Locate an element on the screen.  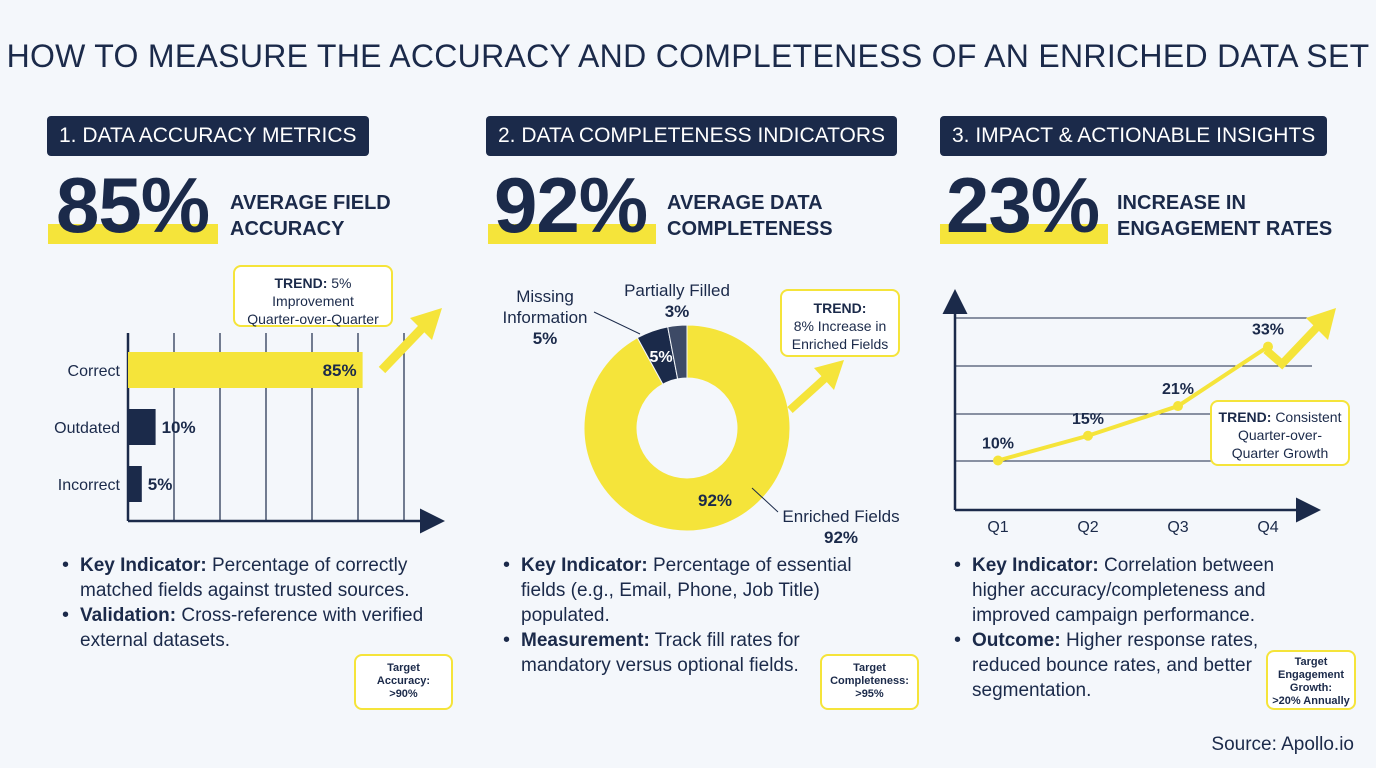
donut-trend-arrow is located at coordinates (815, 386).